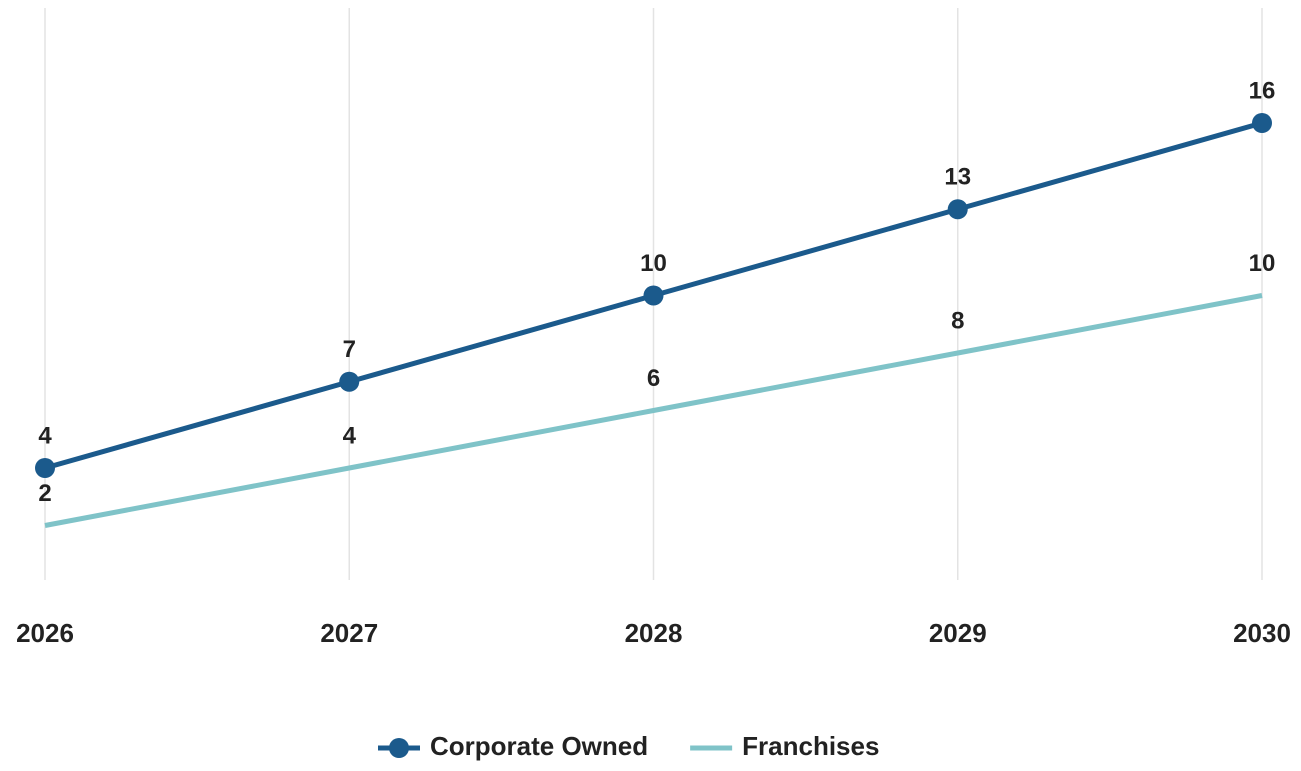 The width and height of the screenshot is (1301, 771). I want to click on data-label: 8, so click(957, 320).